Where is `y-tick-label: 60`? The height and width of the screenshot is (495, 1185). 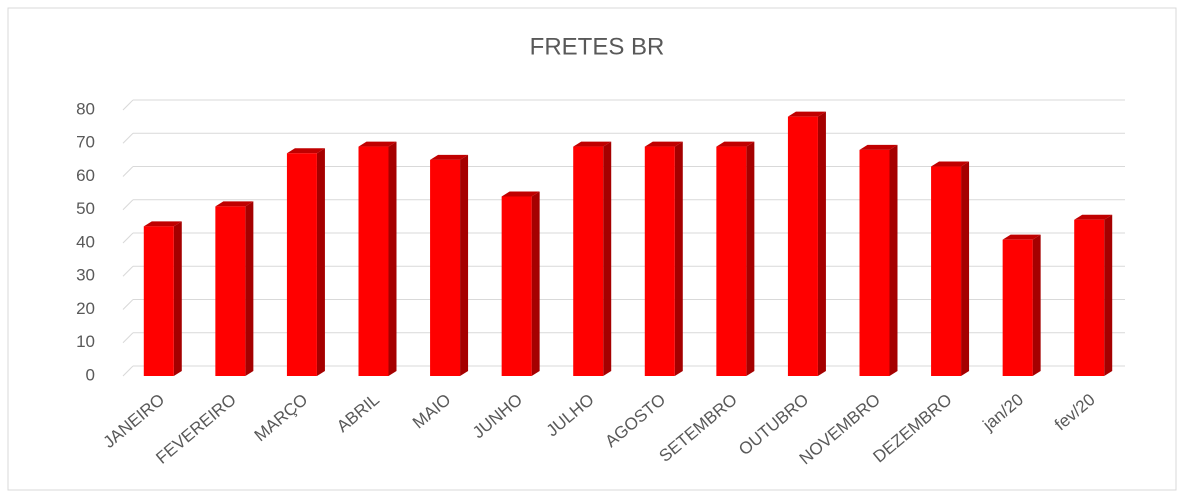
y-tick-label: 60 is located at coordinates (85, 175).